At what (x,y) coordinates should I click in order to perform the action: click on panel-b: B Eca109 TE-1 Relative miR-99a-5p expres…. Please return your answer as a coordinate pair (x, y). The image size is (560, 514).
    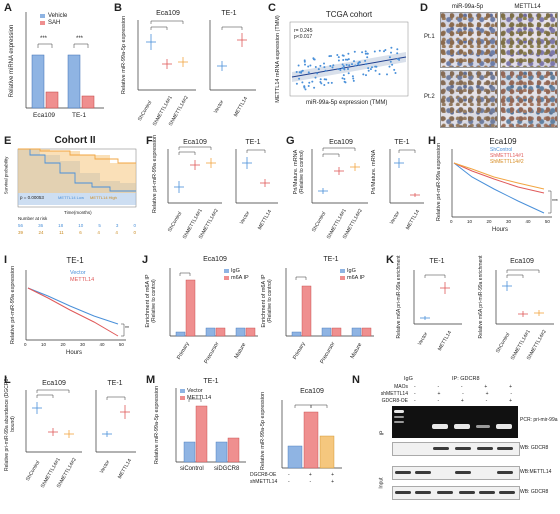
    Looking at the image, I should click on (186, 65).